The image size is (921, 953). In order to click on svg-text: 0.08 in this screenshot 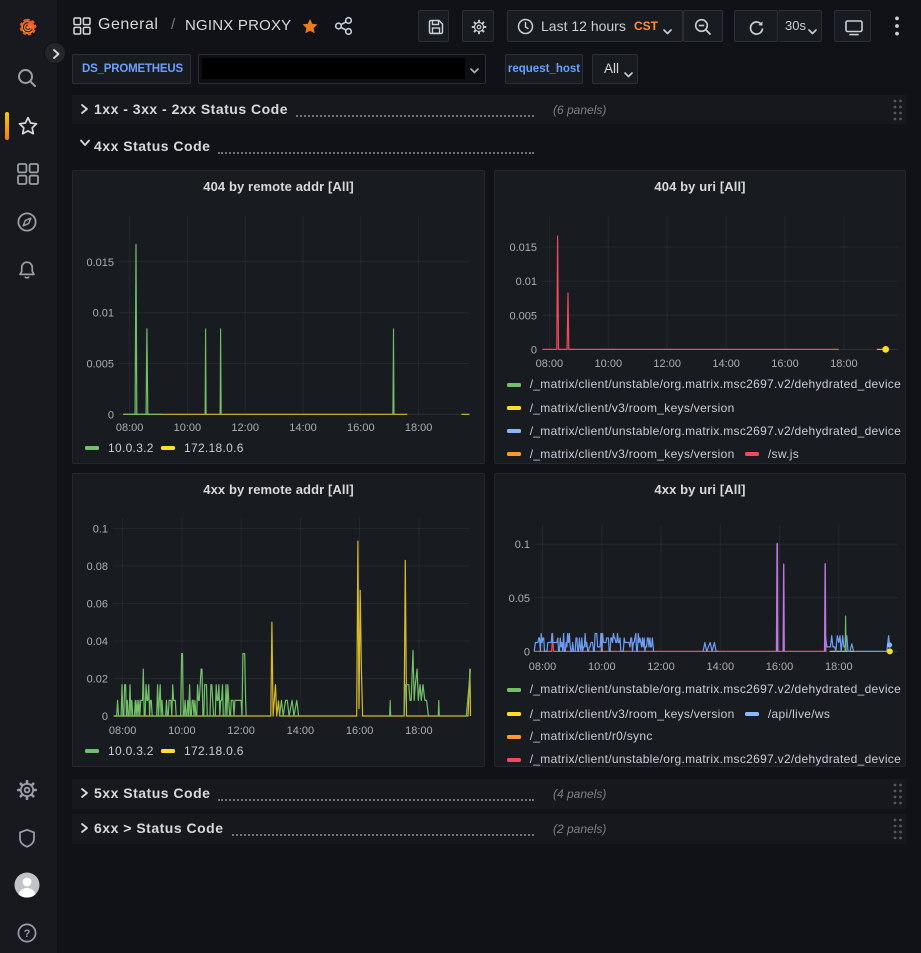, I will do `click(97, 567)`.